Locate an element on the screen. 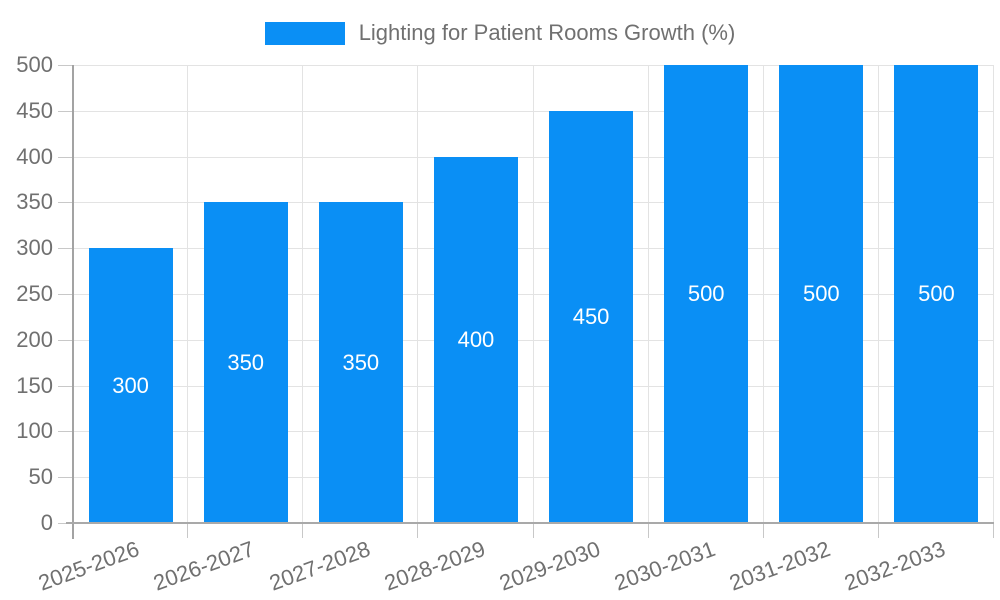 The image size is (1000, 600). bar-2027-2028 is located at coordinates (360, 362).